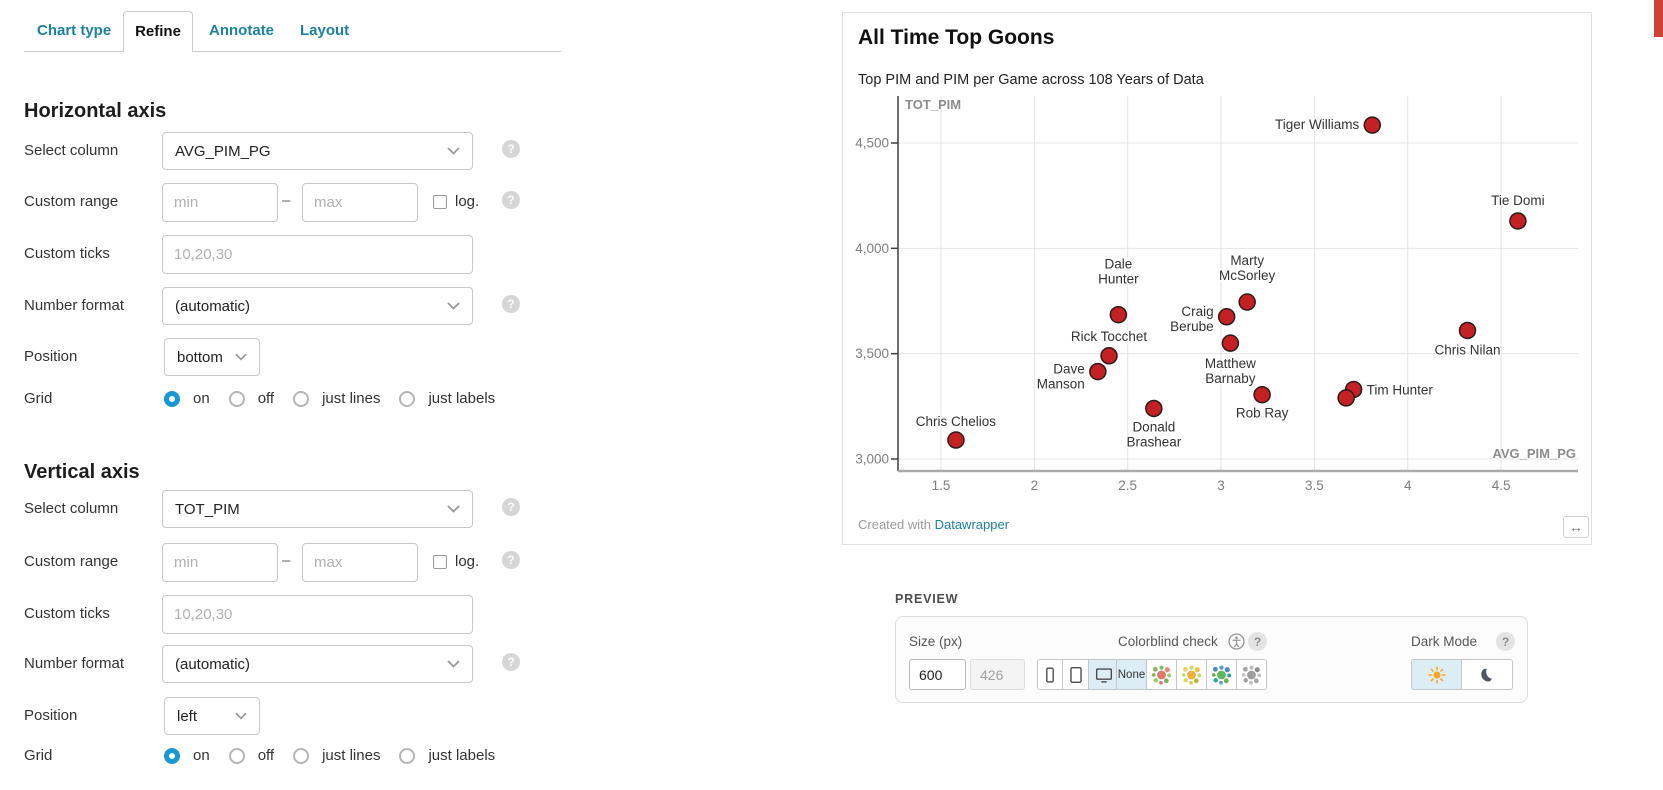  I want to click on footer-prefix: Created with, so click(896, 524).